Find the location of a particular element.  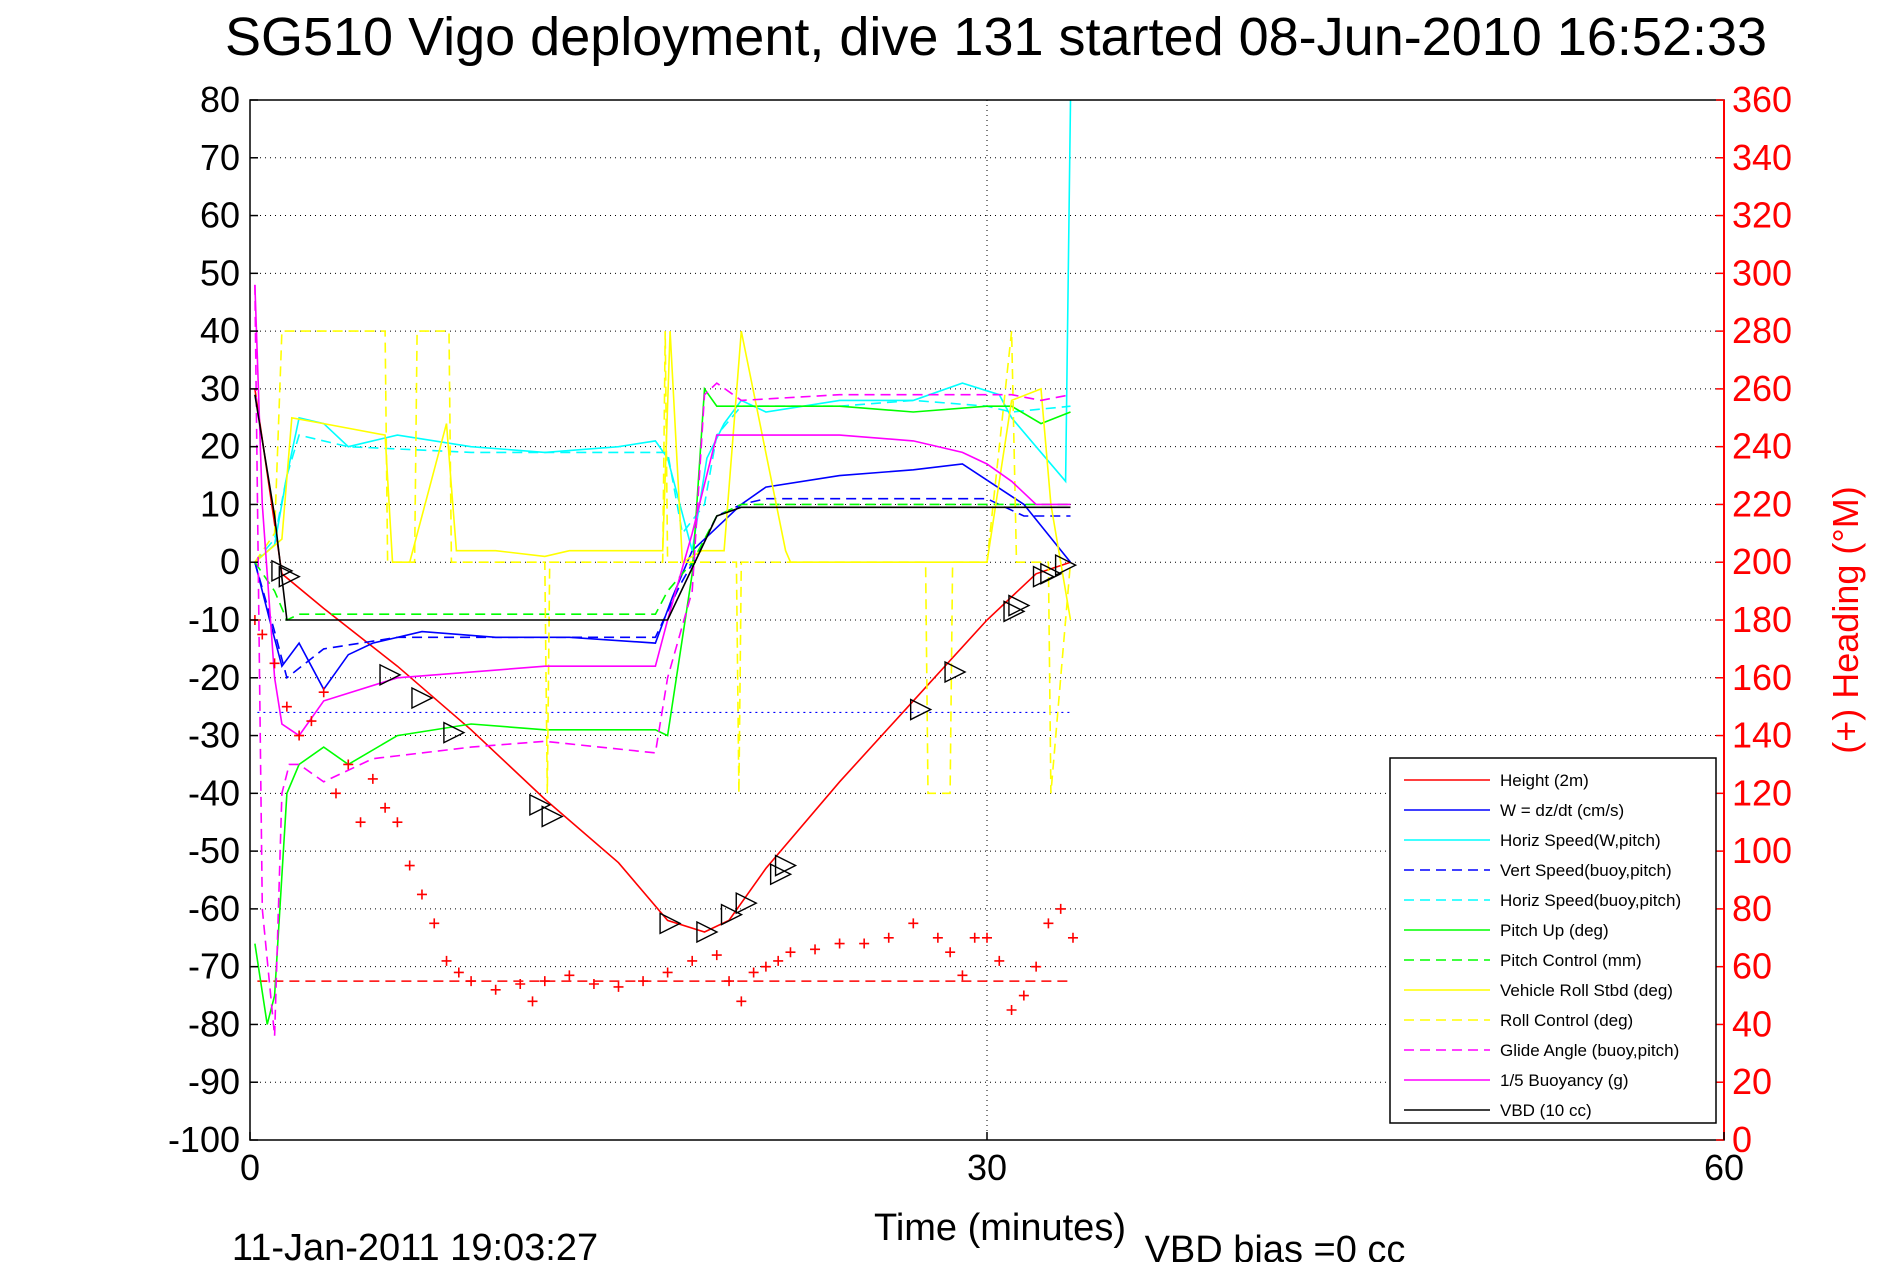

left-tick-label: -40 is located at coordinates (214, 792).